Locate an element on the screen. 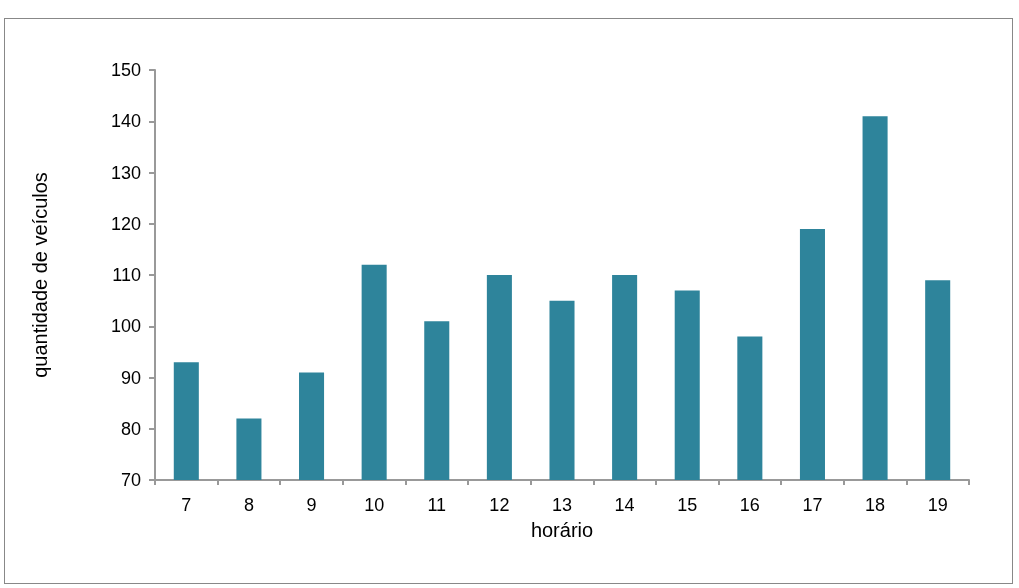  x-tick-label: 19 is located at coordinates (937, 505).